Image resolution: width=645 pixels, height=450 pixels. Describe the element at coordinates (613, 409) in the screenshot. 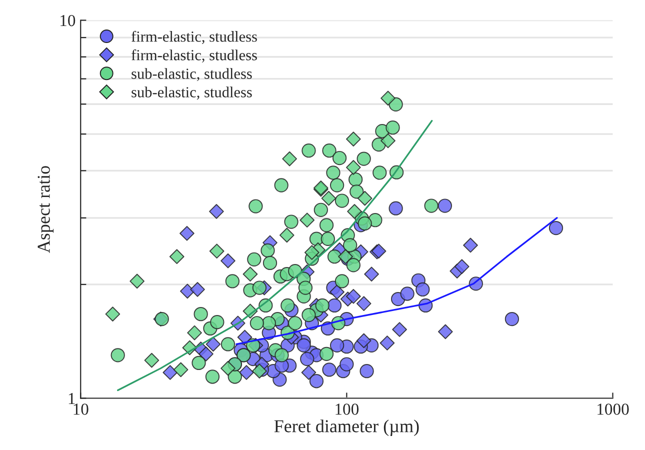

I see `x-tick-label: 1000` at that location.